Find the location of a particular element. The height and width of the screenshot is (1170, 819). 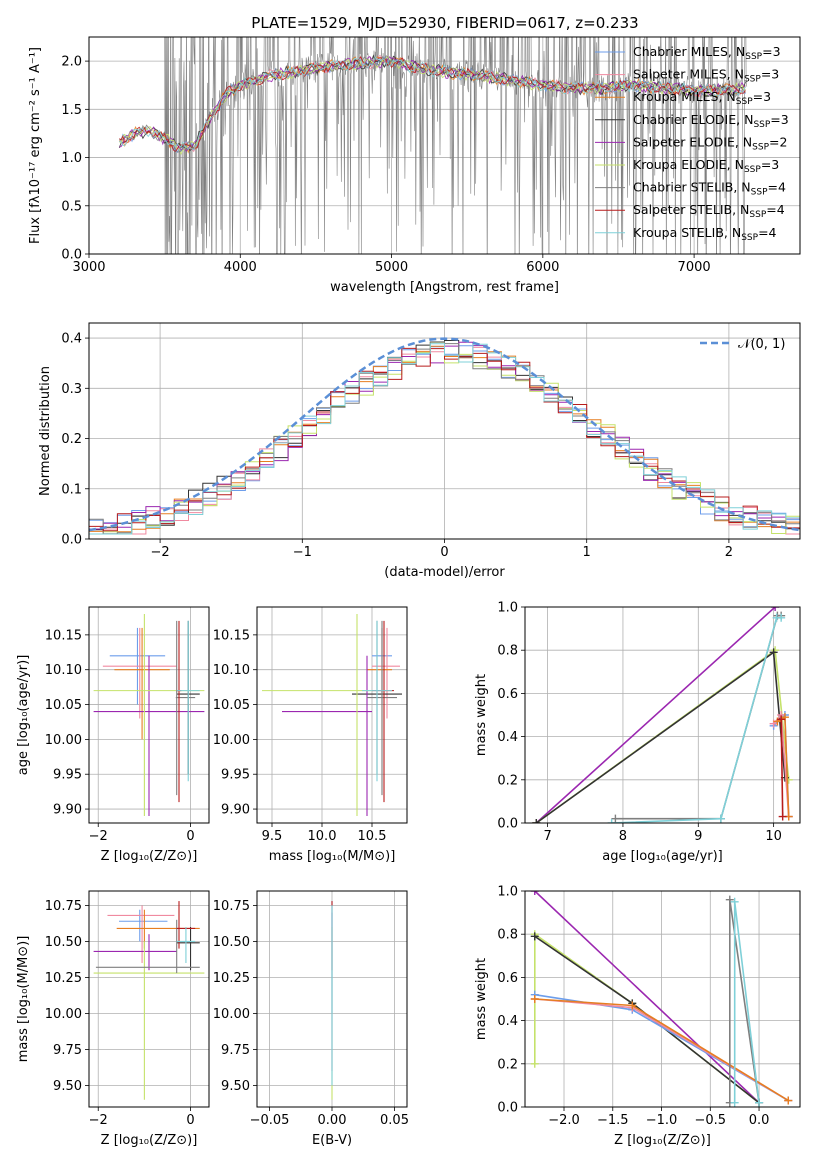

spectrum-x-tick-label: 4000 is located at coordinates (240, 267).